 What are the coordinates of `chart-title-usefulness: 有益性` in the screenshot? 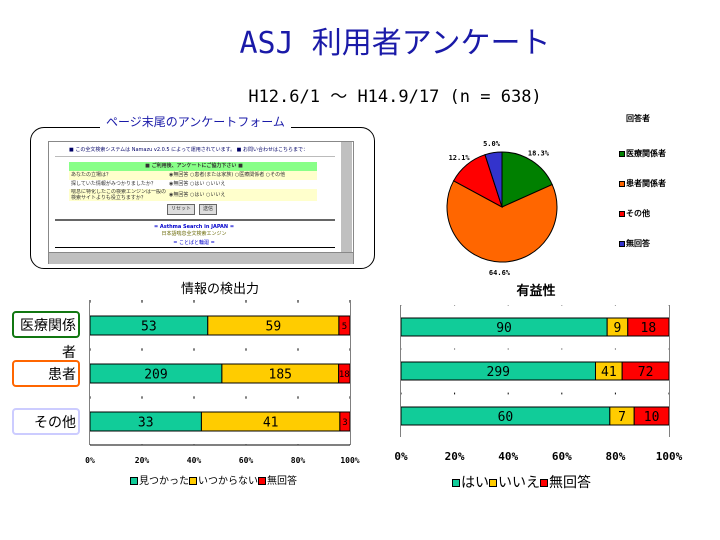 It's located at (536, 291).